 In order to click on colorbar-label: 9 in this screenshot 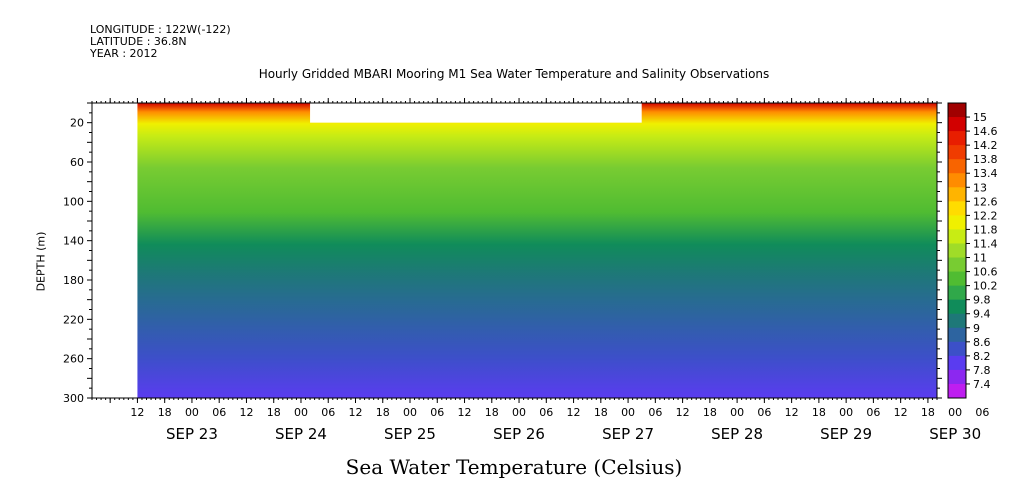, I will do `click(976, 328)`.